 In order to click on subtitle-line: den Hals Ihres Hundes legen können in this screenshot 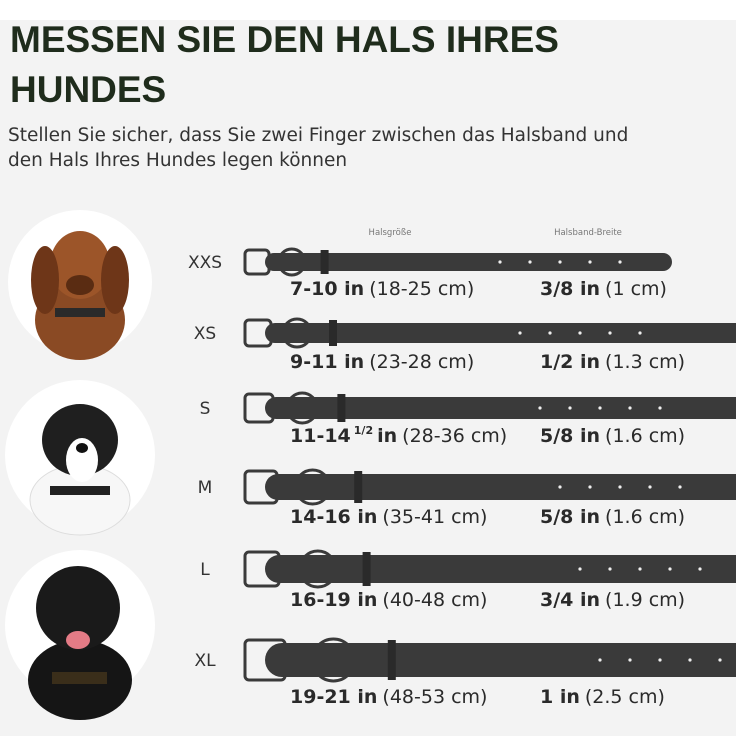, I will do `click(177, 160)`.